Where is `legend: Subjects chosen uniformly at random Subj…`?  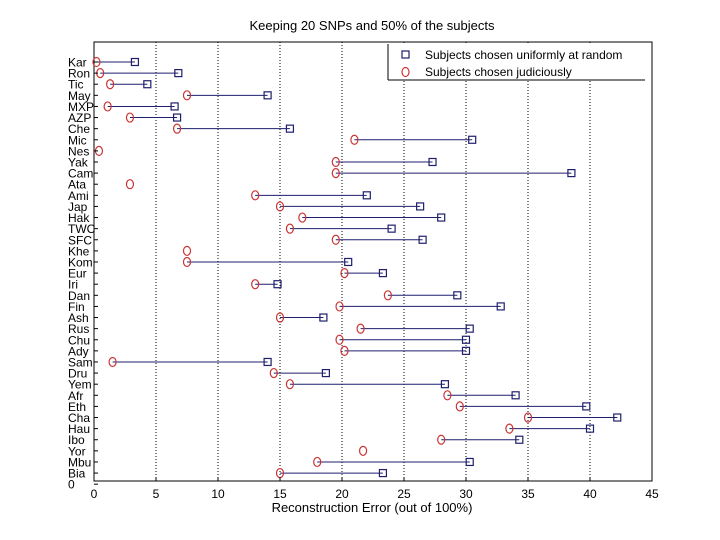 legend: Subjects chosen uniformly at random Subj… is located at coordinates (518, 62).